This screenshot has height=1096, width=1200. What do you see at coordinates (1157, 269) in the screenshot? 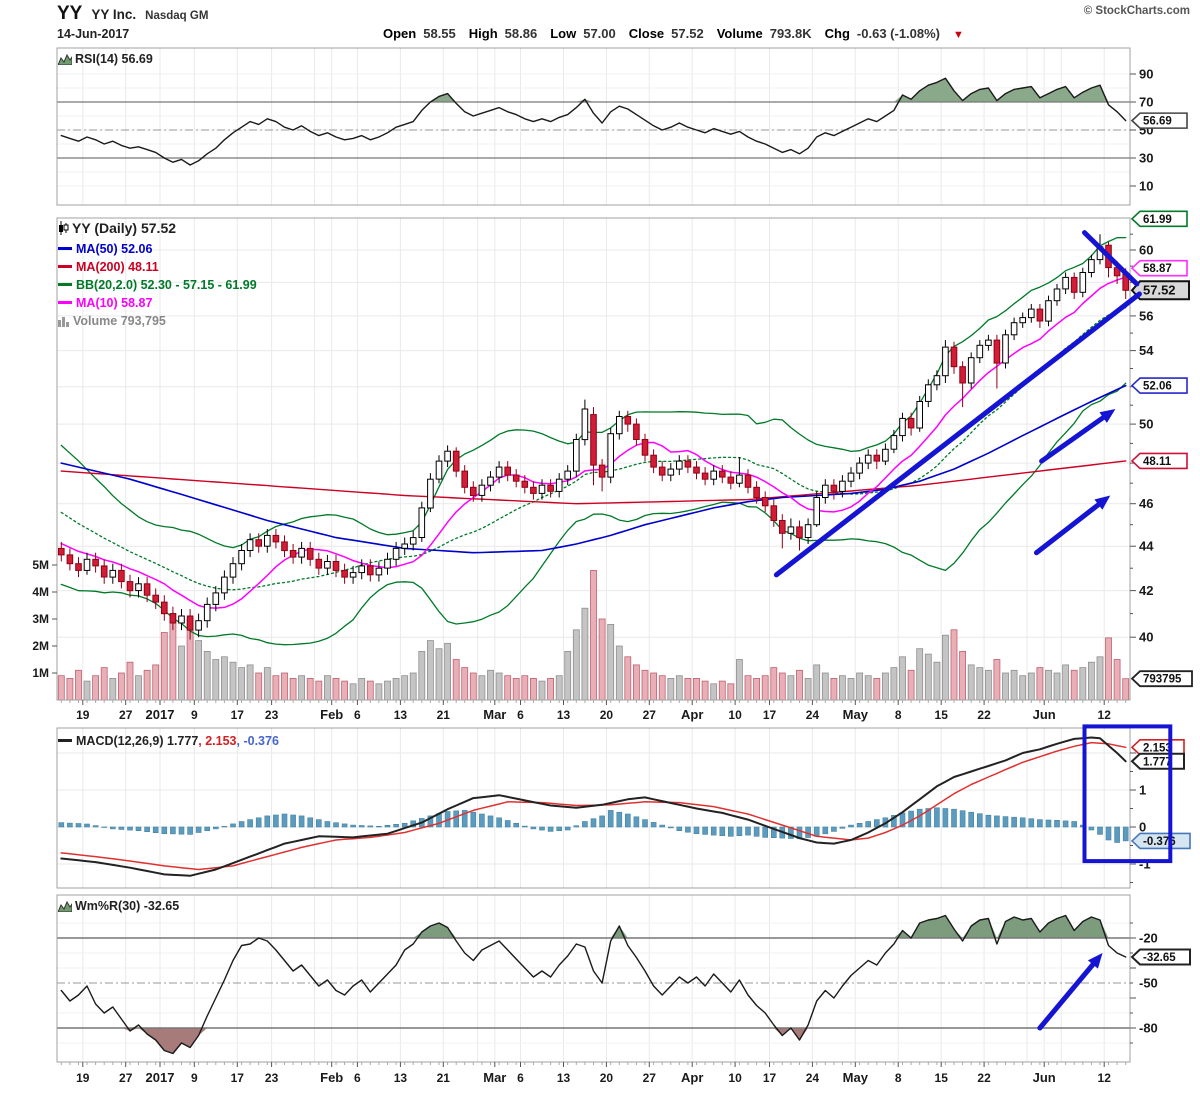
I see `axis-callout-value: 58.87` at bounding box center [1157, 269].